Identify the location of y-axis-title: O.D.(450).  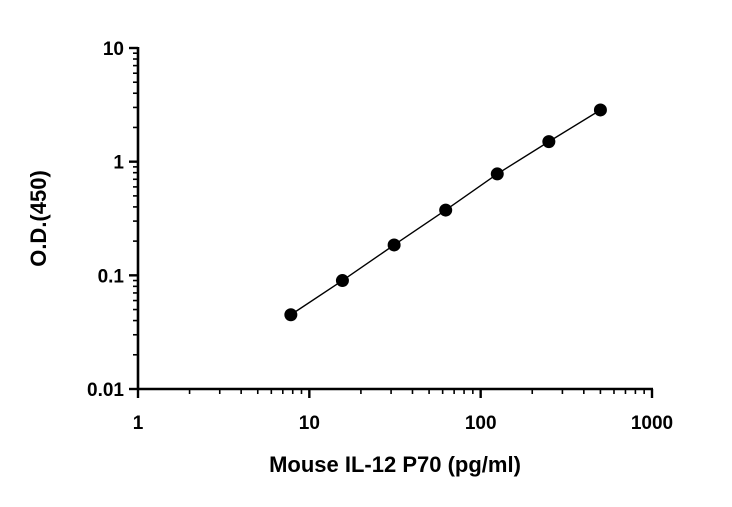
(38, 218).